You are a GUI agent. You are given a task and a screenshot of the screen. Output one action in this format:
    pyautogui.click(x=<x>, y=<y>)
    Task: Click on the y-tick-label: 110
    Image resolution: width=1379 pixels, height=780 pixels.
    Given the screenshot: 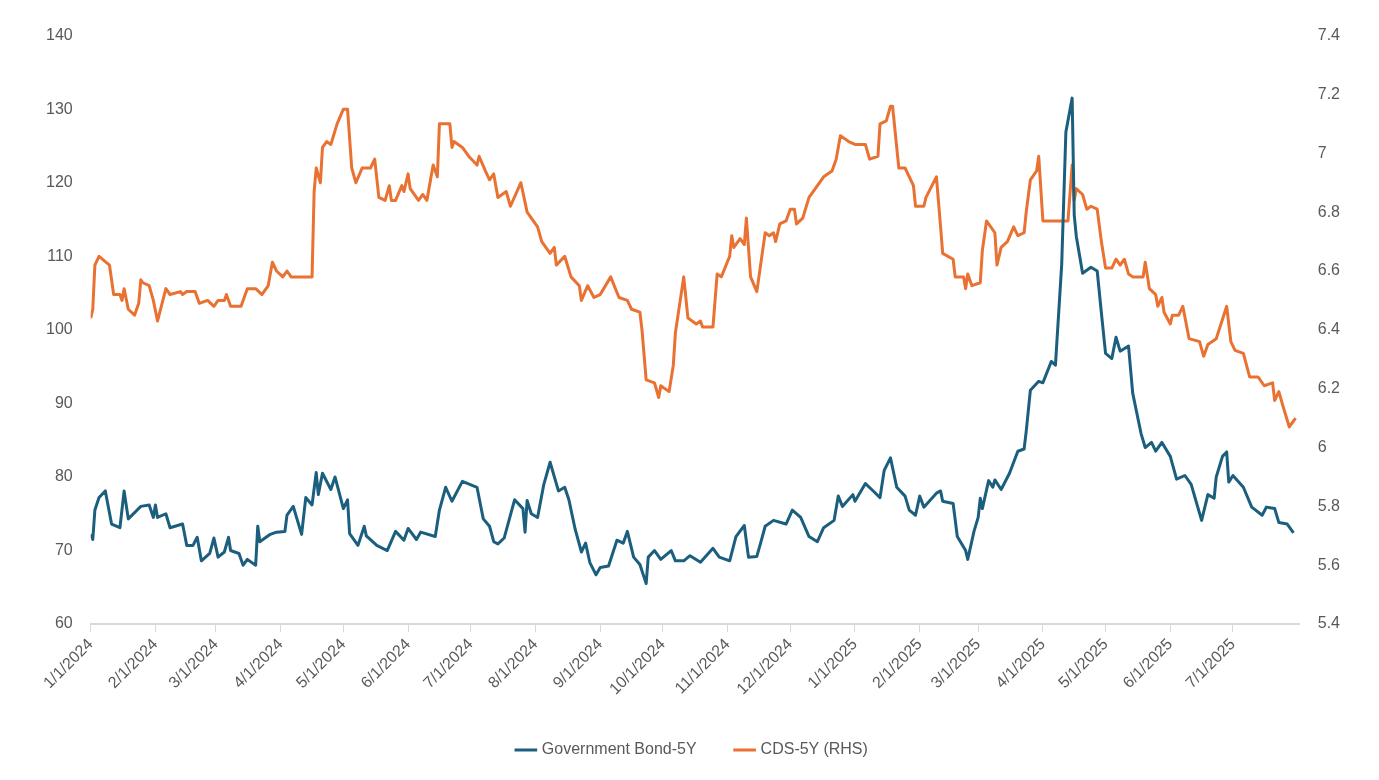 What is the action you would take?
    pyautogui.click(x=60, y=255)
    